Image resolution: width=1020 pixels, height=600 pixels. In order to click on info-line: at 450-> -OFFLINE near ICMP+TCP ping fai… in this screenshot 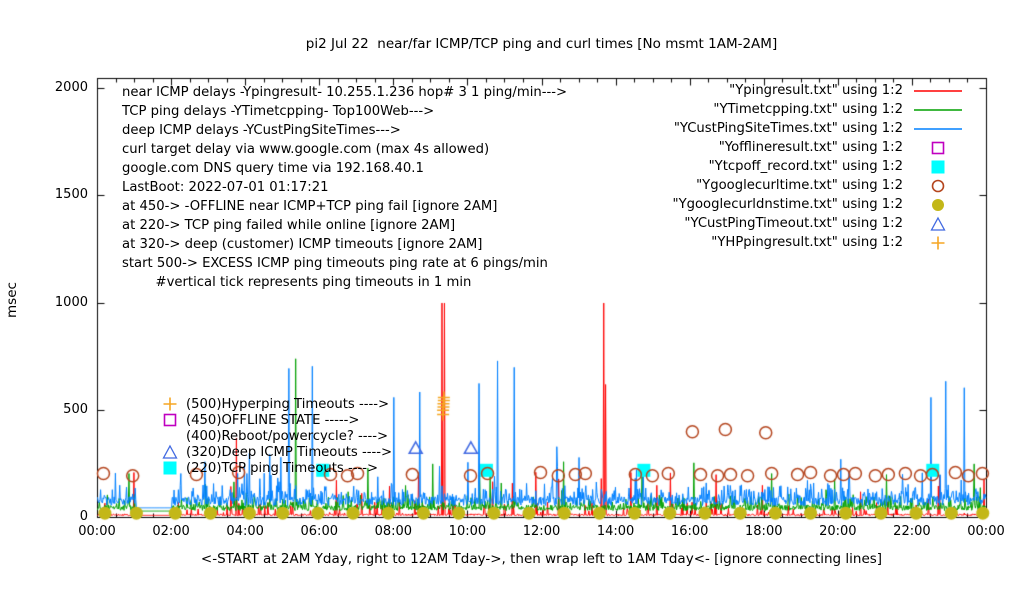, I will do `click(310, 206)`.